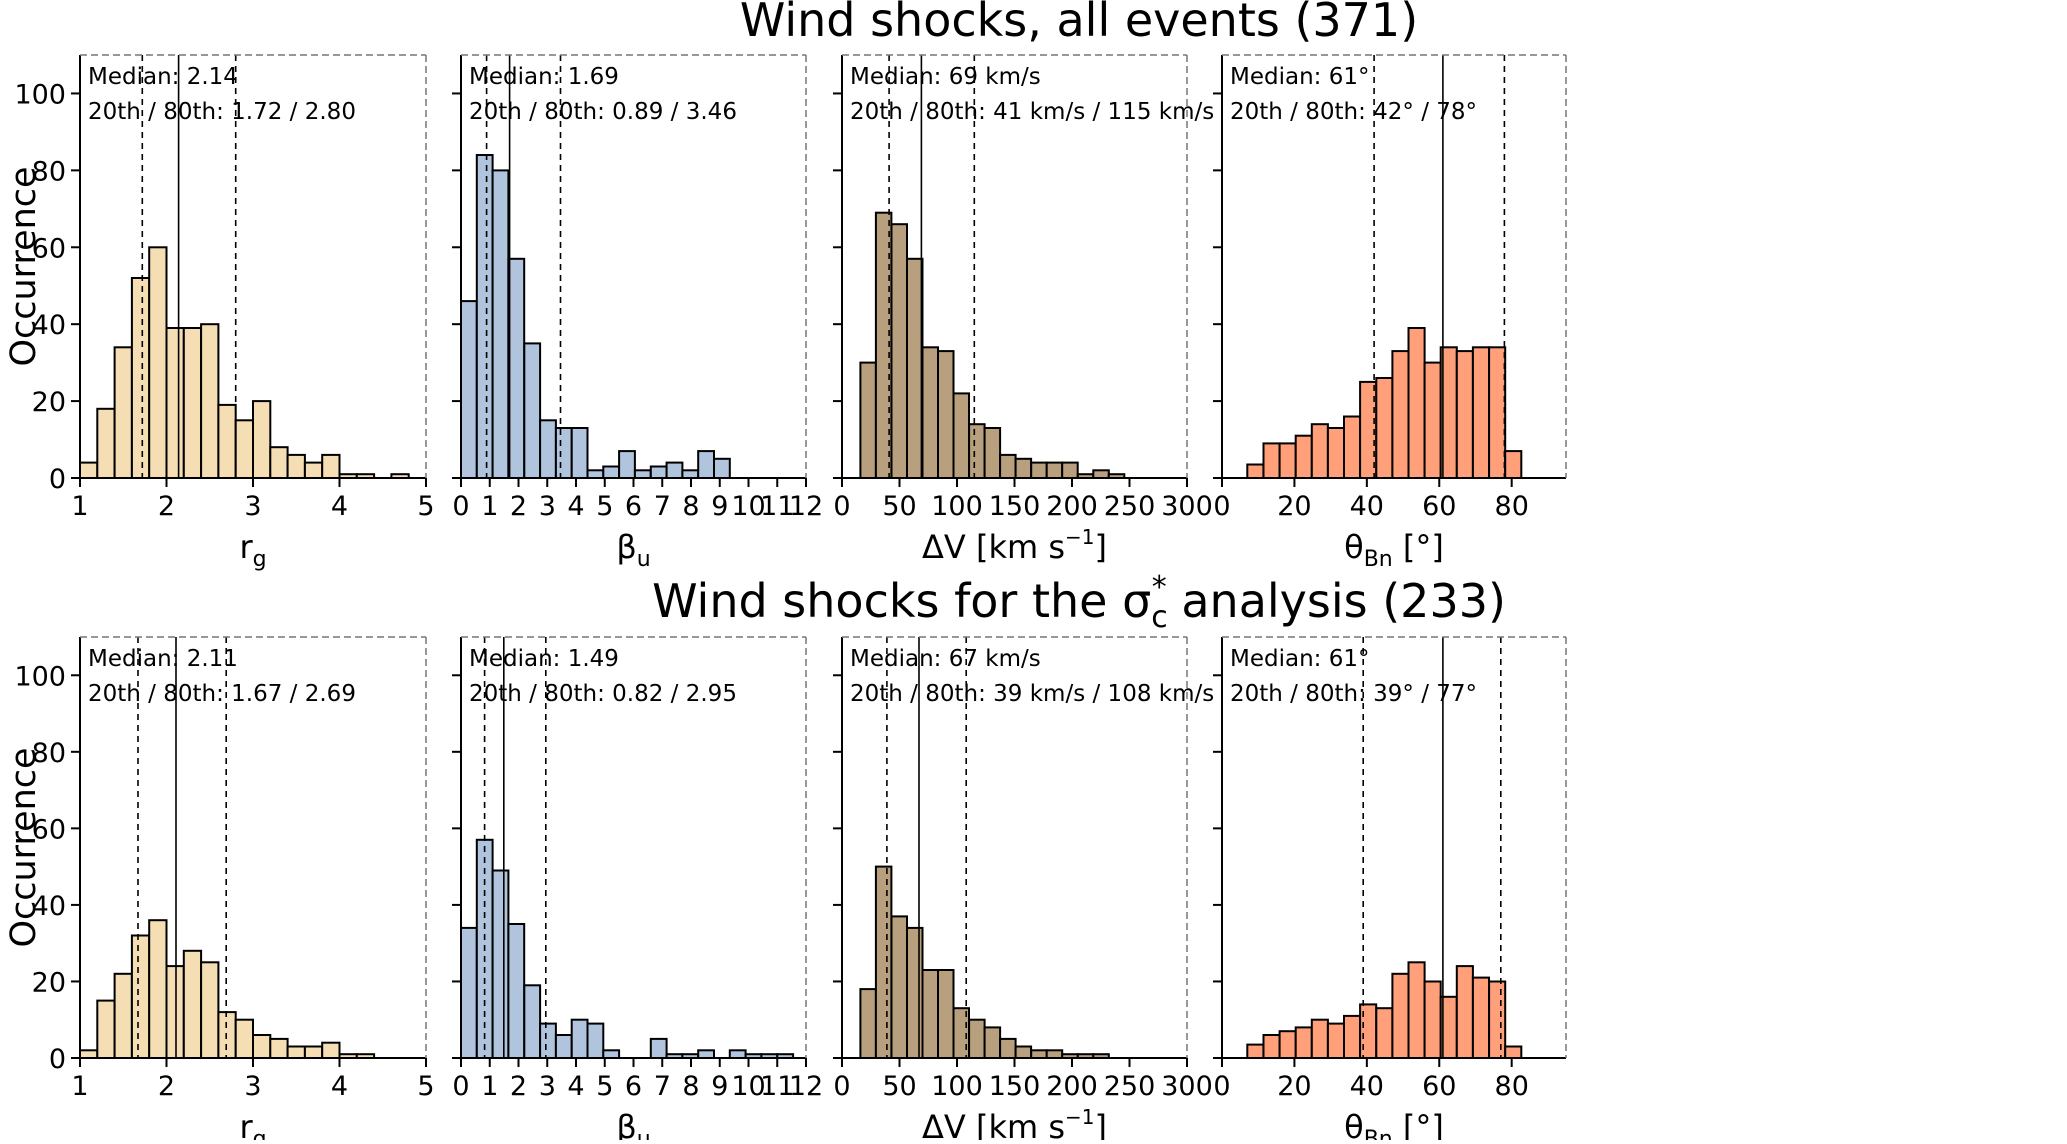 Image resolution: width=2067 pixels, height=1144 pixels. I want to click on x-tick-label: 12, so click(806, 1086).